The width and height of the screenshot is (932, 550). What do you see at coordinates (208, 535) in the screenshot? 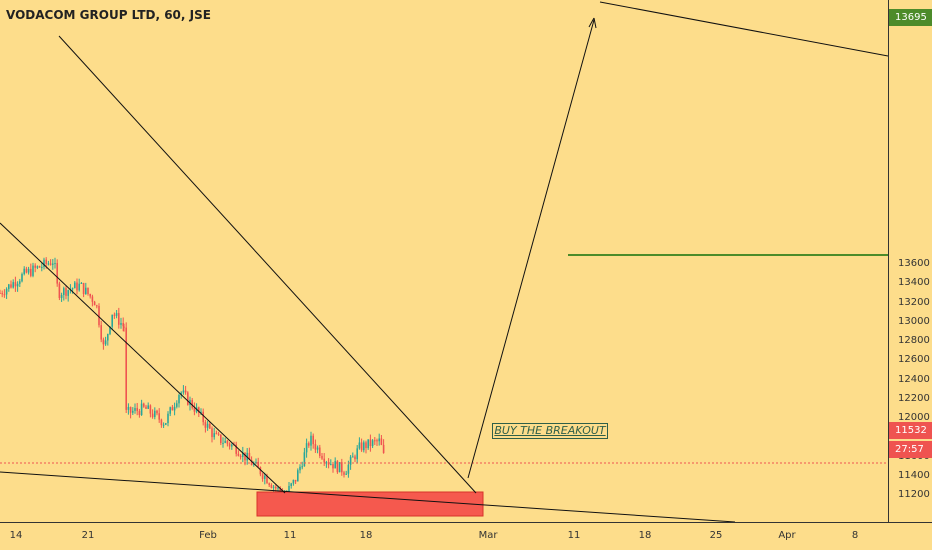
I see `x-tick-label: Feb` at bounding box center [208, 535].